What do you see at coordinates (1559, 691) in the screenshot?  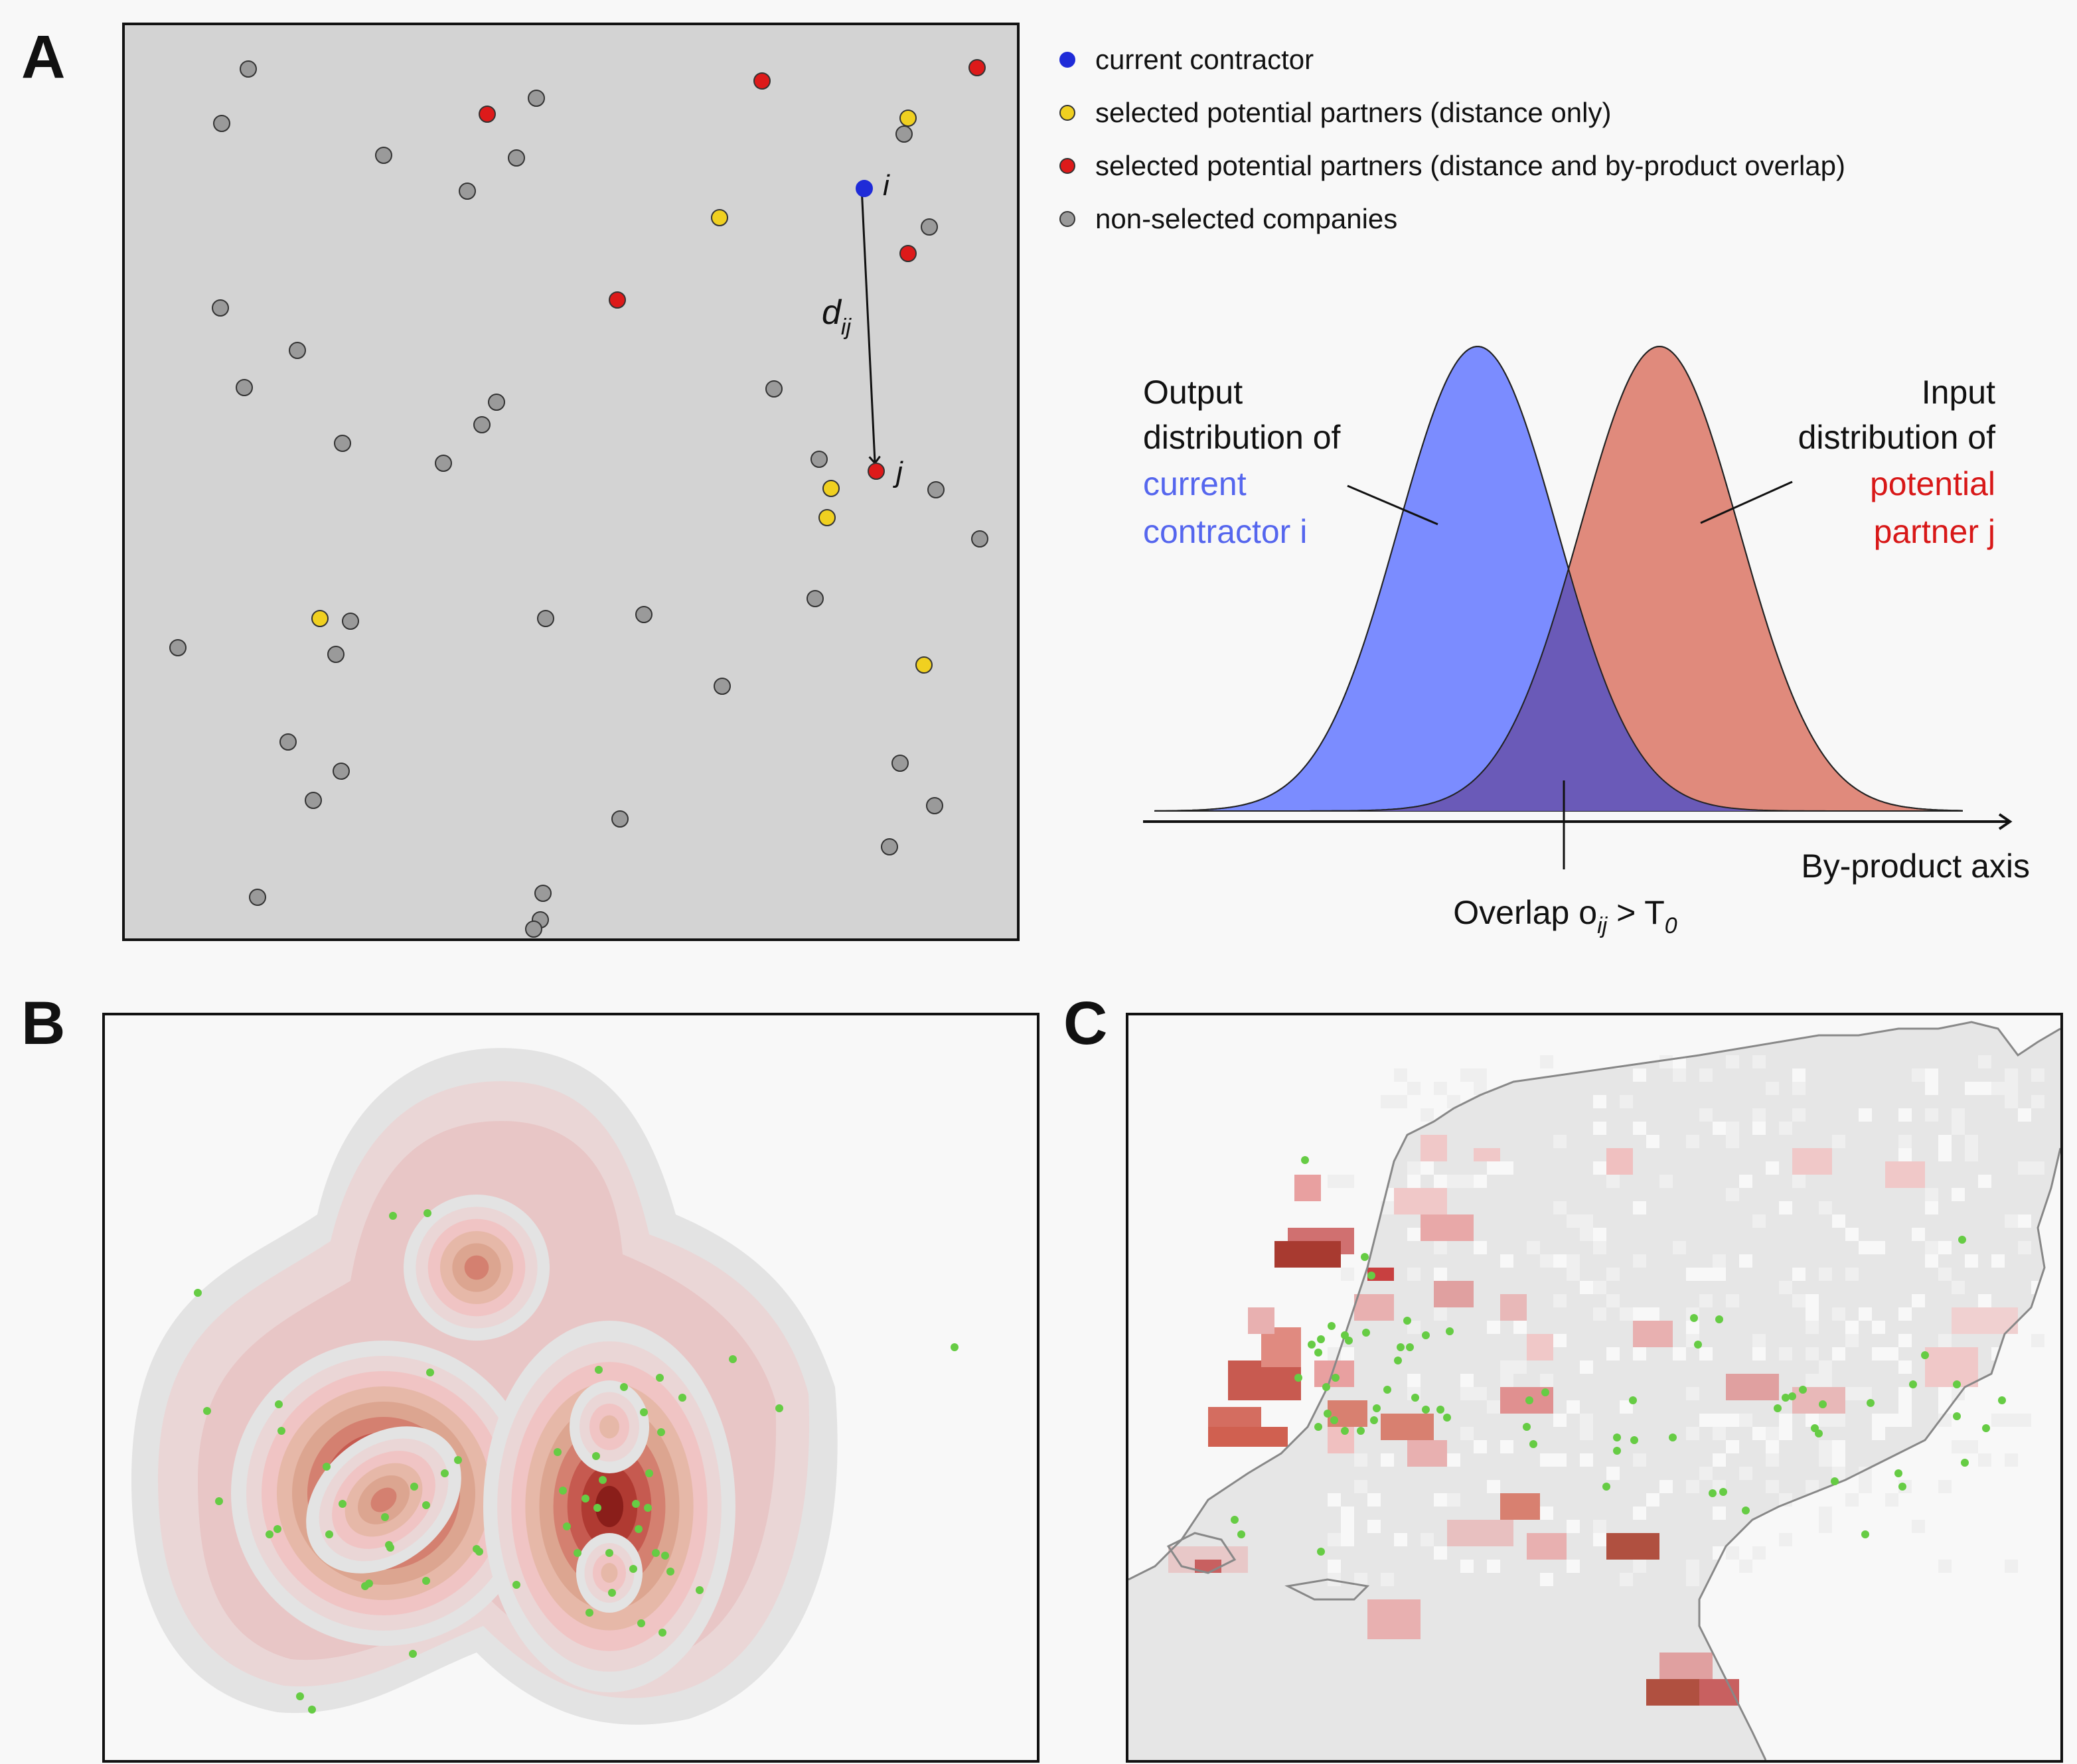 I see `overlap-area` at bounding box center [1559, 691].